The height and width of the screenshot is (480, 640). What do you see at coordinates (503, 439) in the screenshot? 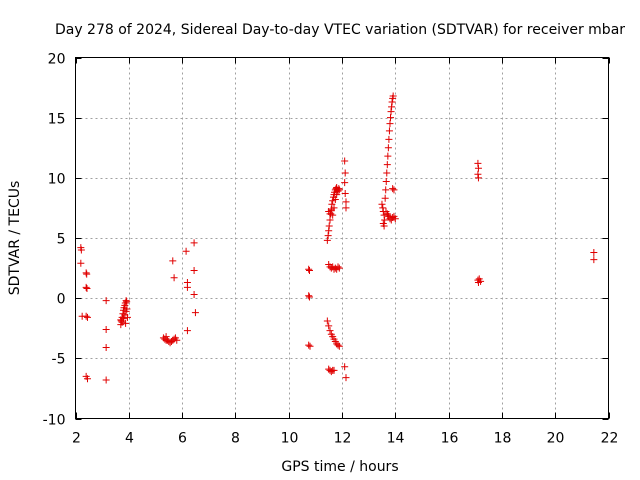
I see `x-tick-label: 18` at bounding box center [503, 439].